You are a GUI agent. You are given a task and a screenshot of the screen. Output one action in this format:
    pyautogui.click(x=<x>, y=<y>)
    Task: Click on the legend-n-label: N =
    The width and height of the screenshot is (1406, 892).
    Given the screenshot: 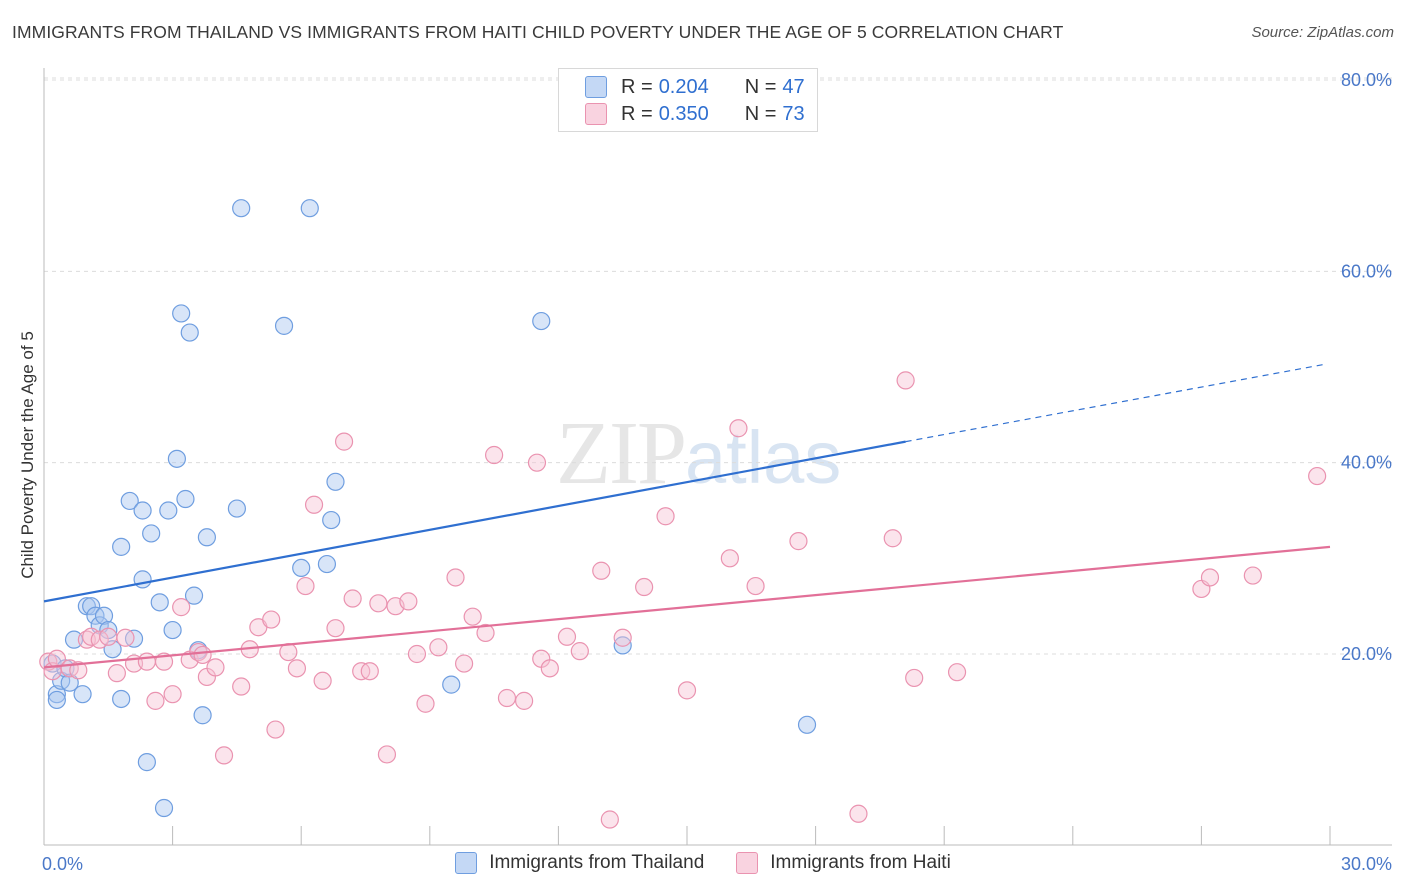 What is the action you would take?
    pyautogui.click(x=760, y=86)
    